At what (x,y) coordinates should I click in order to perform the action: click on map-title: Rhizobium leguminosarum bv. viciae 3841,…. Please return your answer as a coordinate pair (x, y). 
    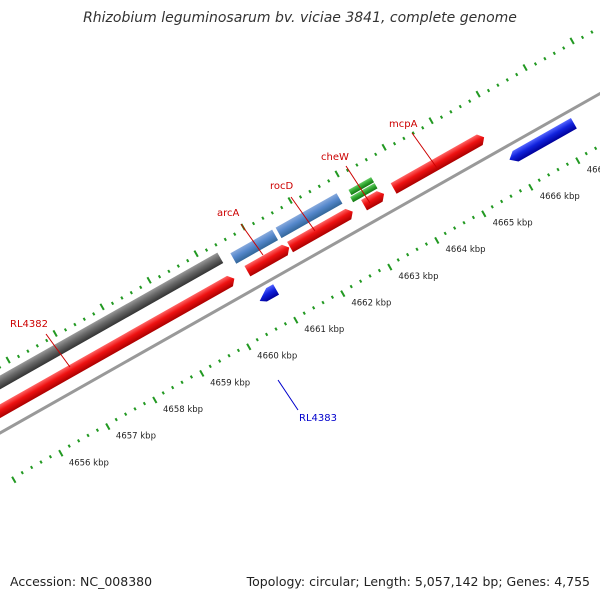
    Looking at the image, I should click on (300, 18).